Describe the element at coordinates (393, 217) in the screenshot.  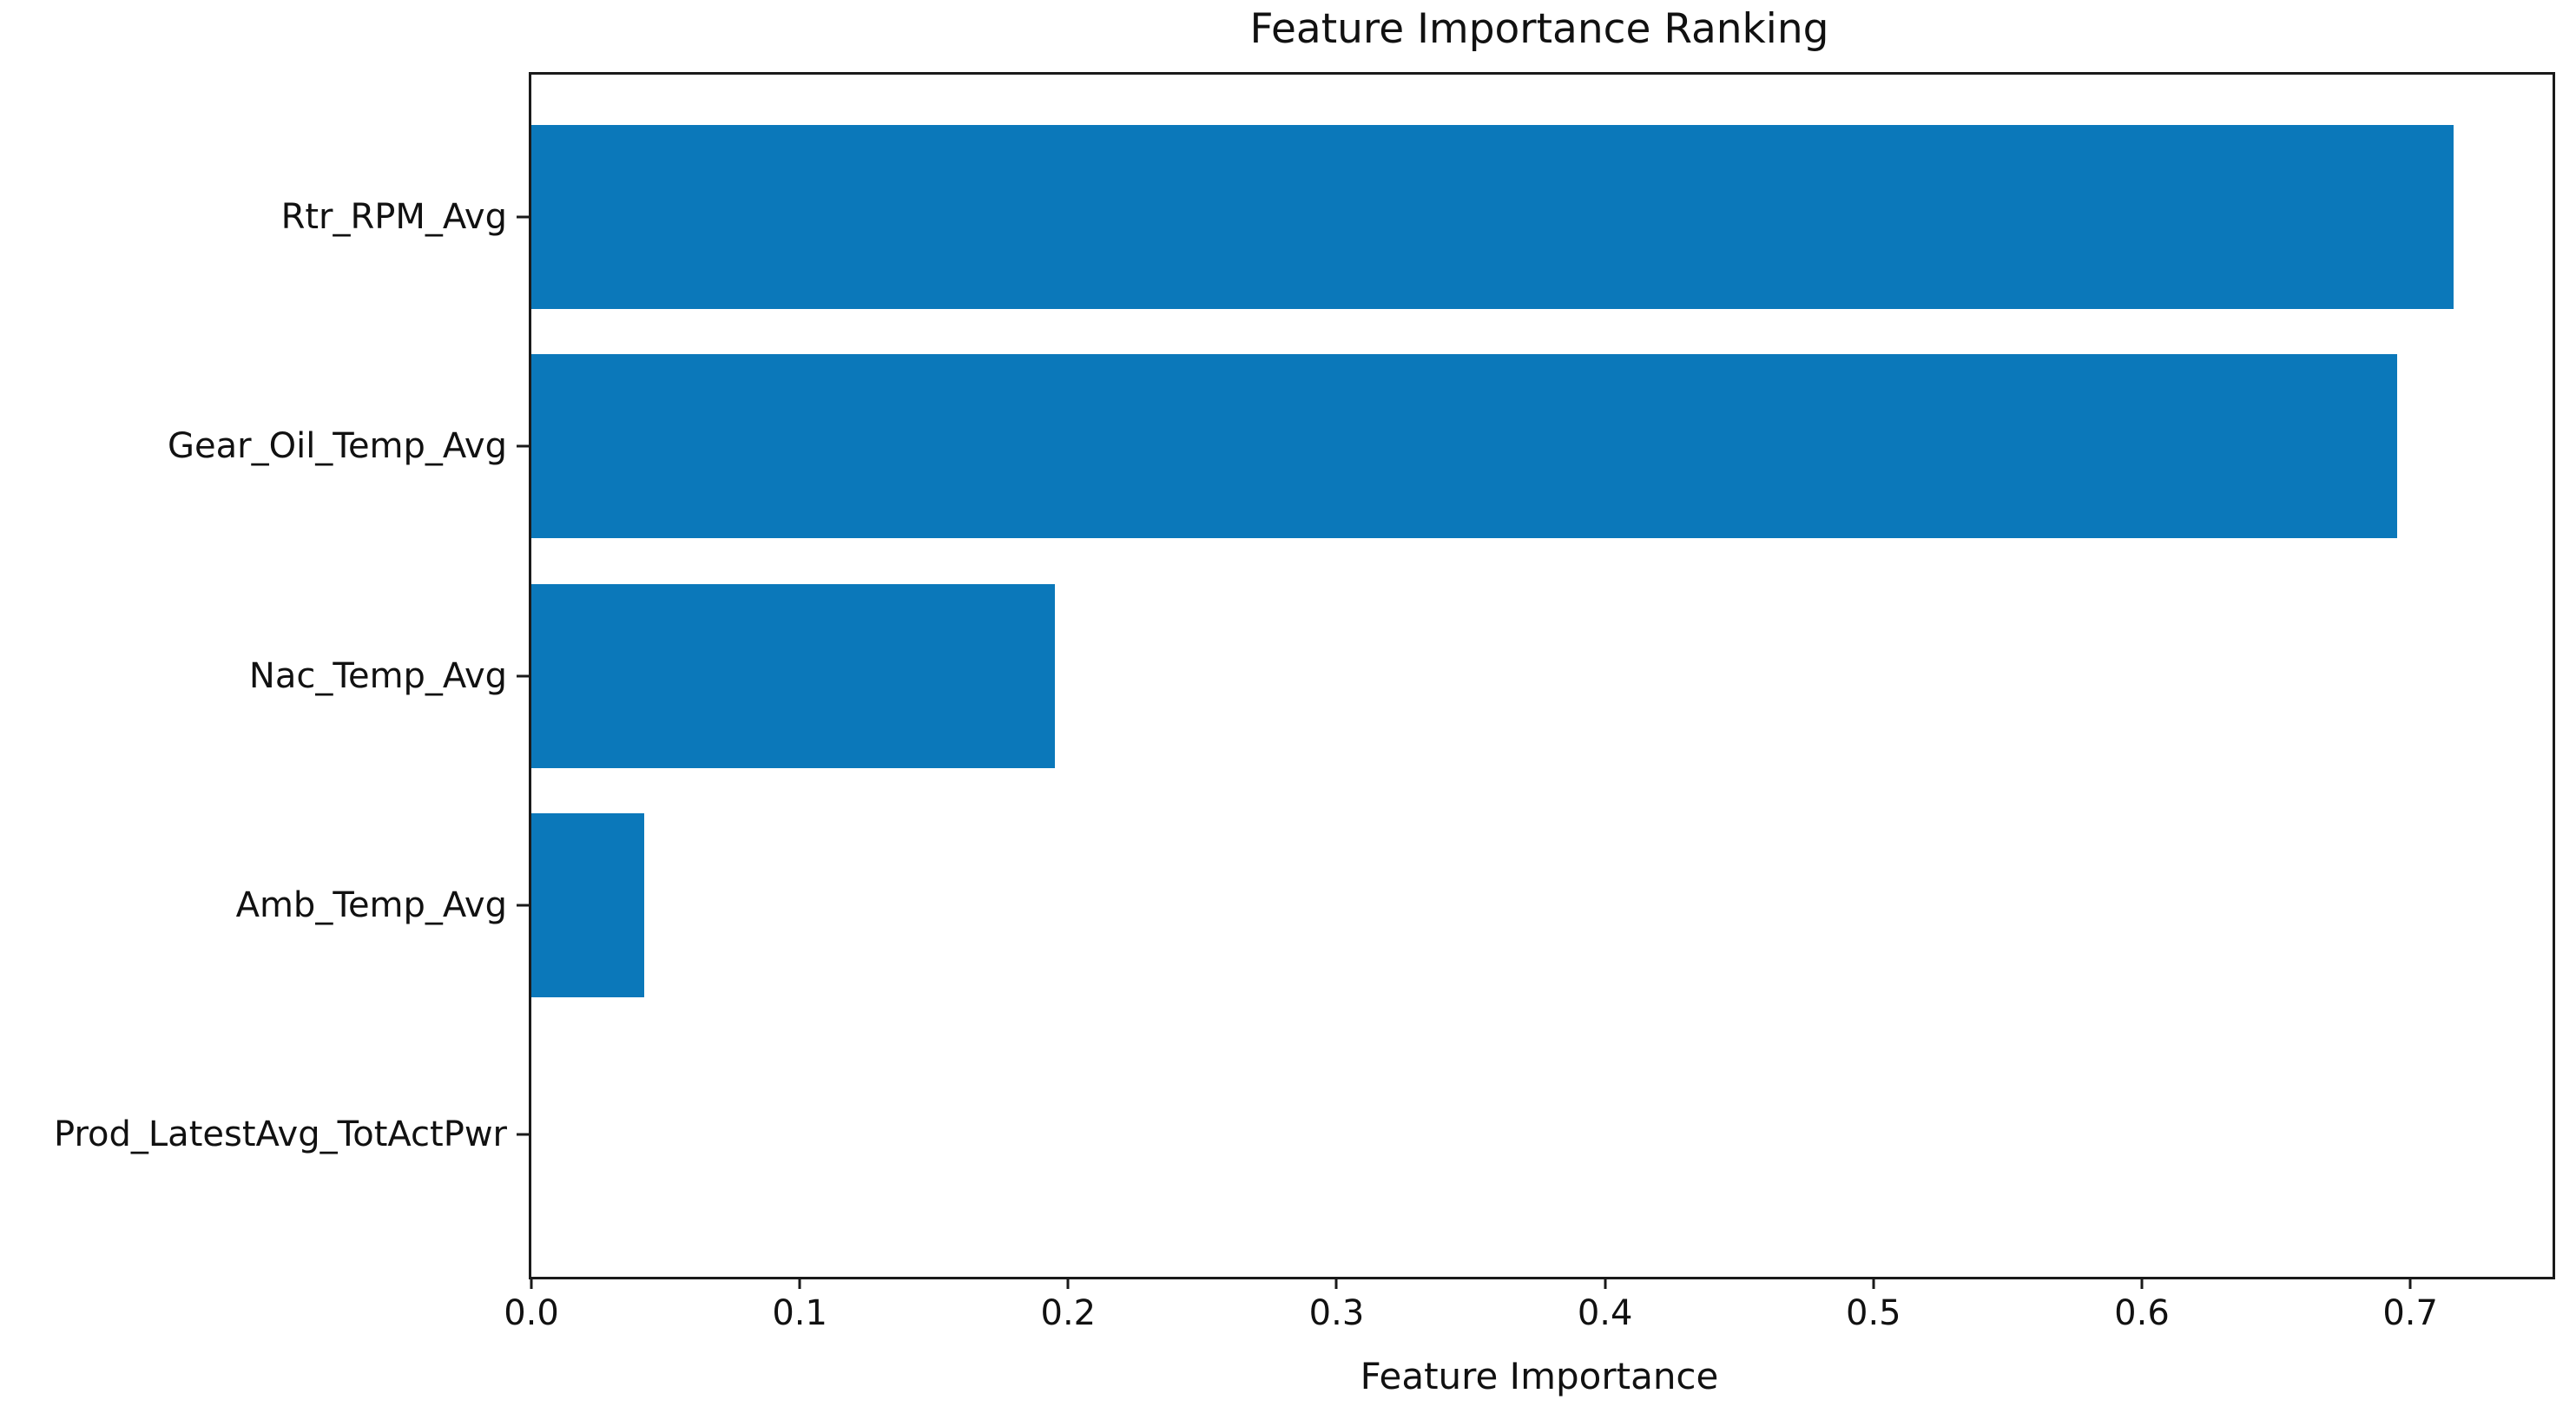
I see `y-tick-label: Rtr_RPM_Avg` at that location.